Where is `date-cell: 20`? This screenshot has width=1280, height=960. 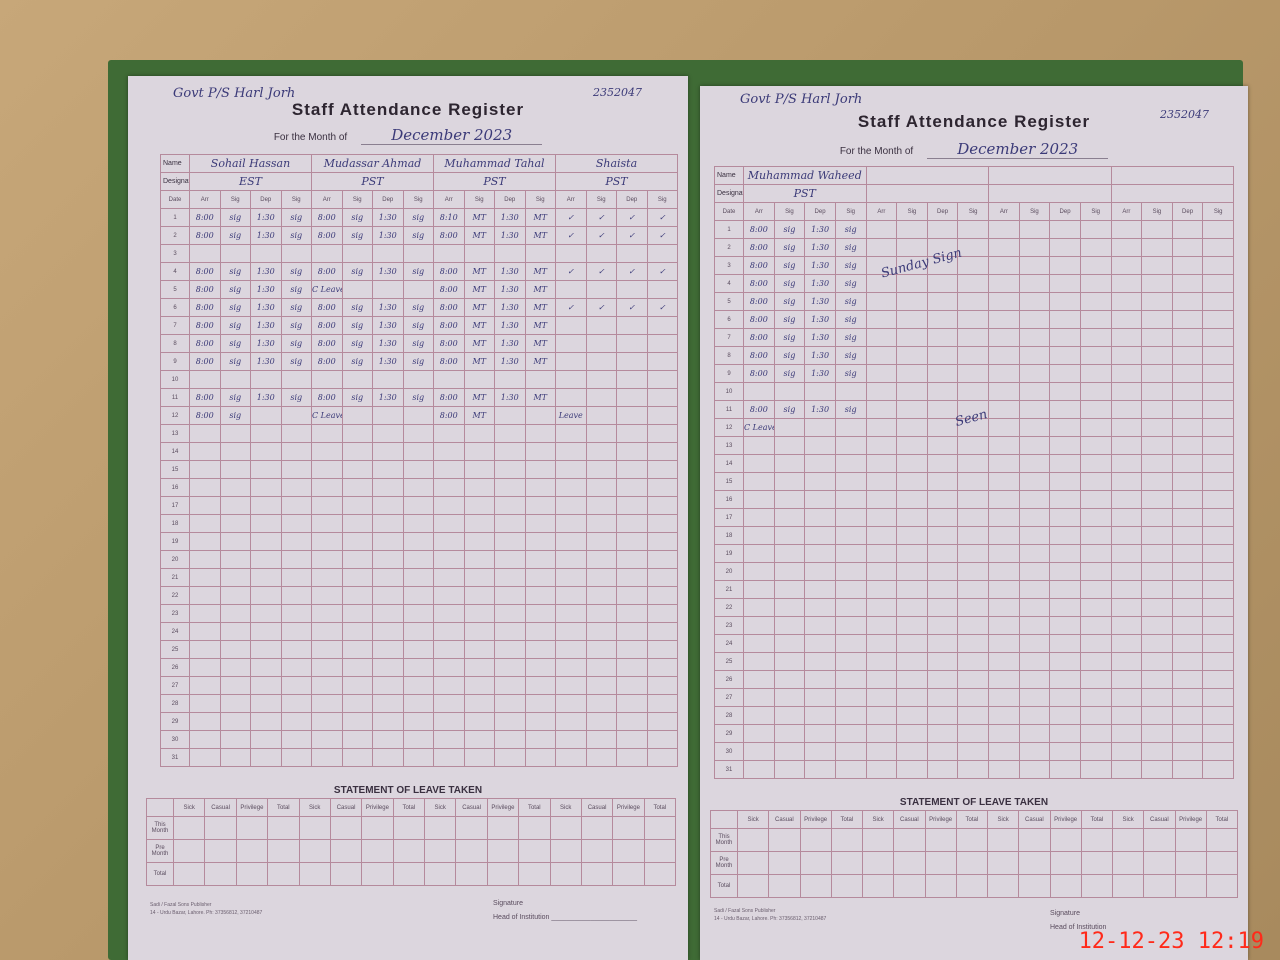
date-cell: 20 is located at coordinates (175, 559).